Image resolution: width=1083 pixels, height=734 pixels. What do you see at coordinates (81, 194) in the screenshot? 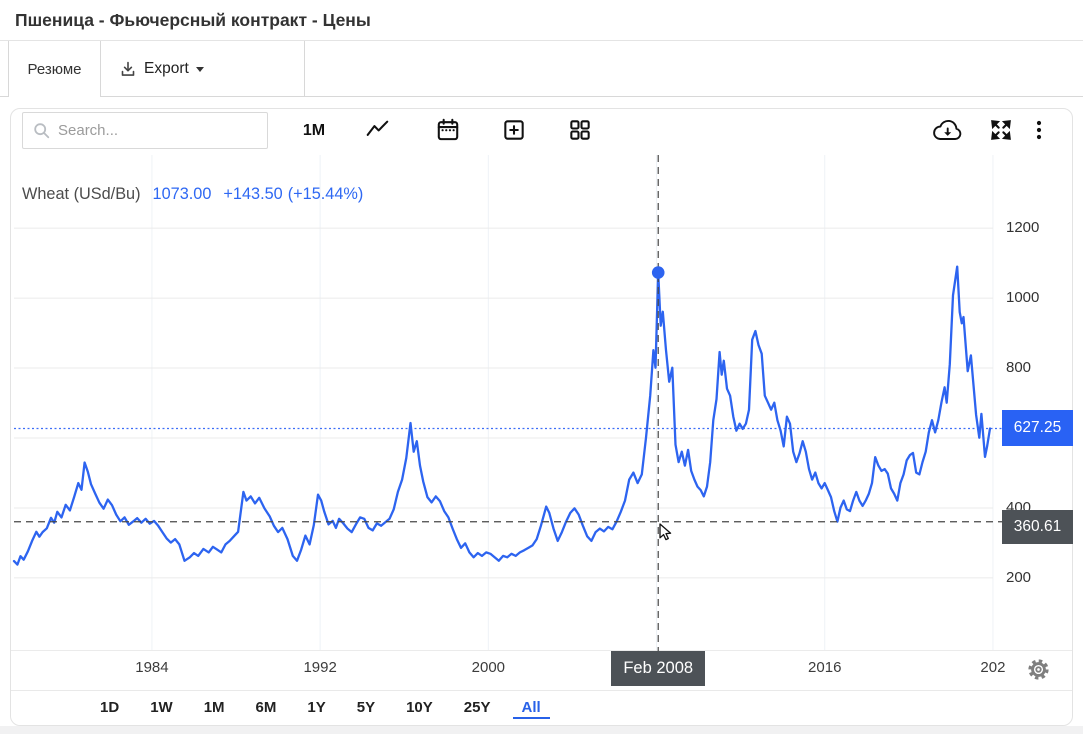
I see `legend-series-name: Wheat (USd/Bu)` at bounding box center [81, 194].